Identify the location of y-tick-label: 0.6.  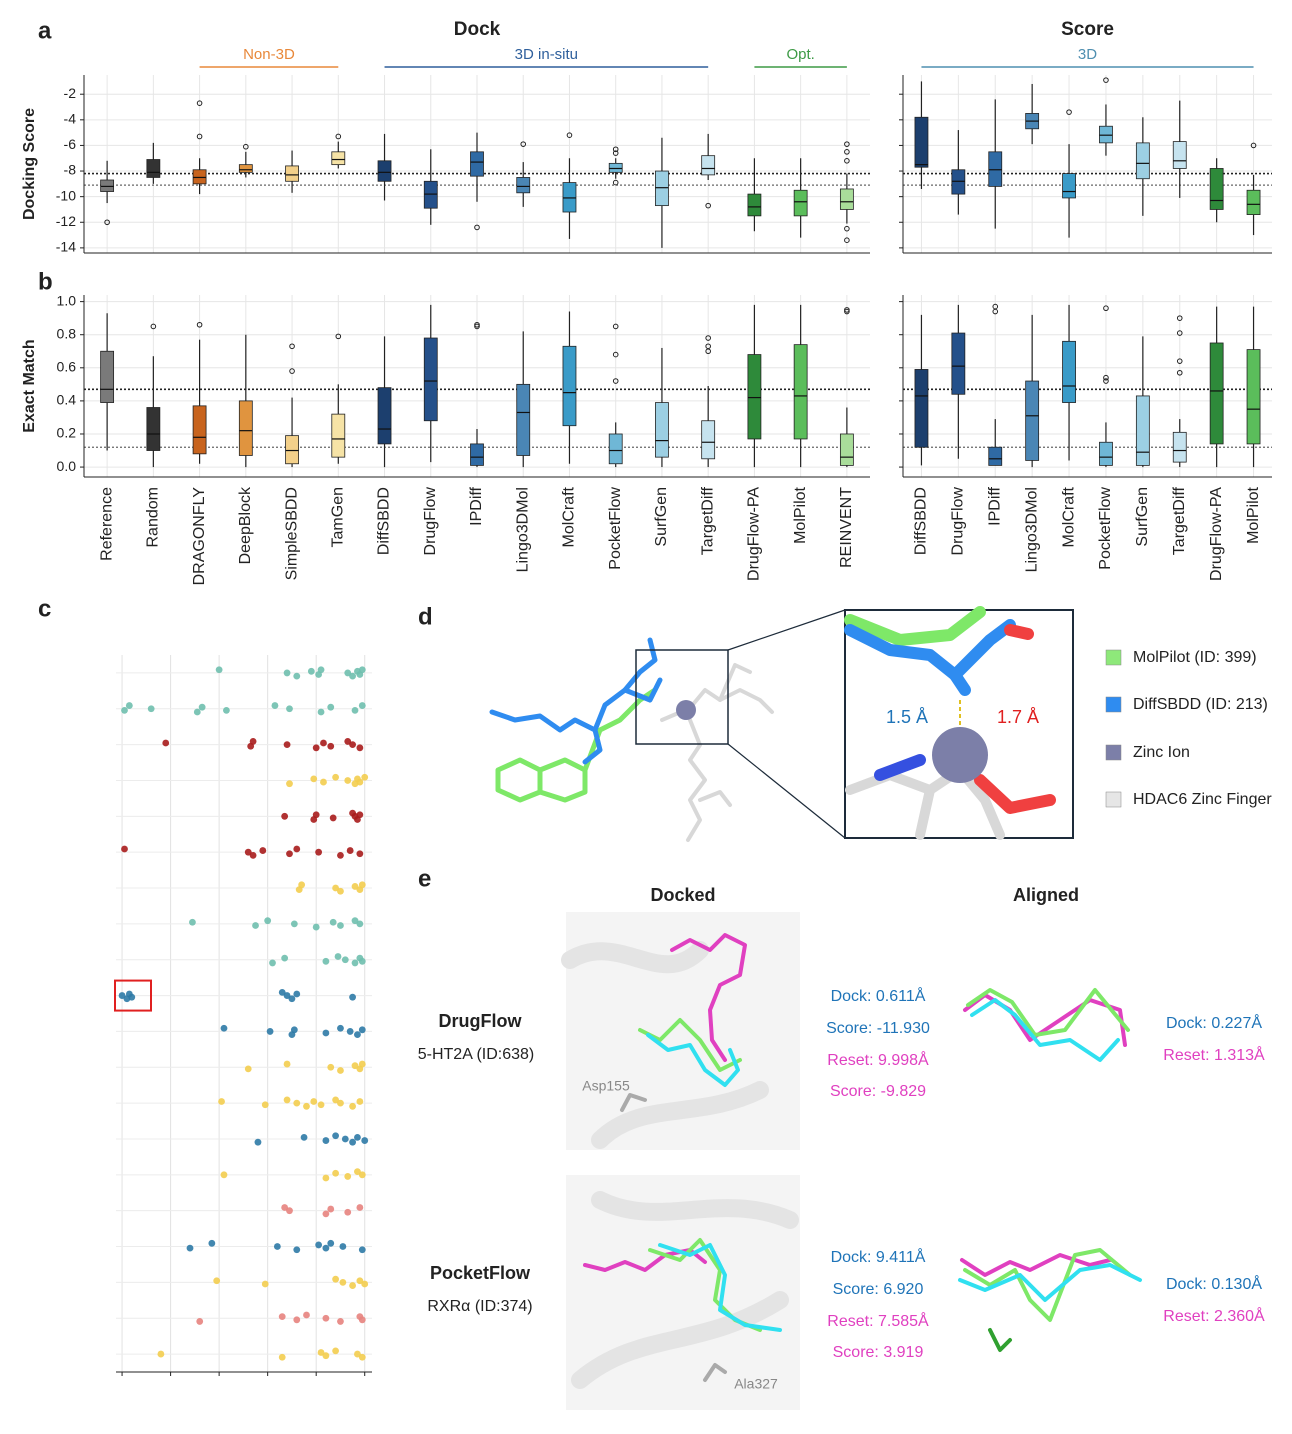
(67, 367).